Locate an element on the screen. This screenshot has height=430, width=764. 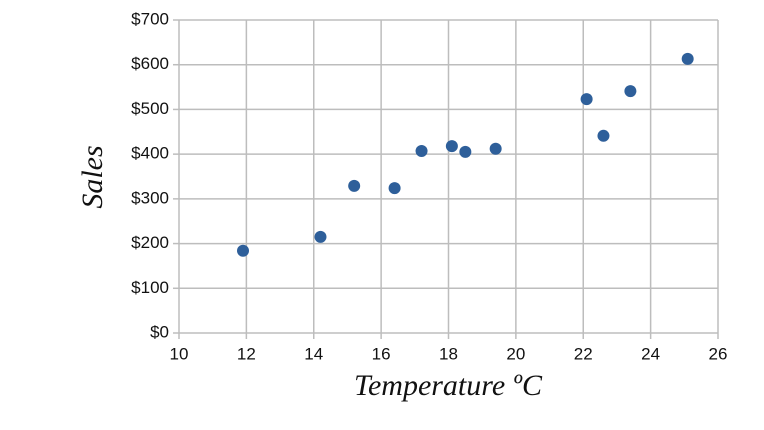
y-tick-label: $100 is located at coordinates (150, 287).